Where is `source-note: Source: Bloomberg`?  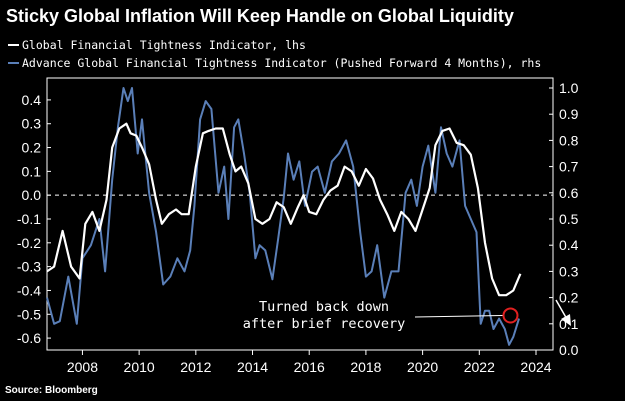 source-note: Source: Bloomberg is located at coordinates (51, 390).